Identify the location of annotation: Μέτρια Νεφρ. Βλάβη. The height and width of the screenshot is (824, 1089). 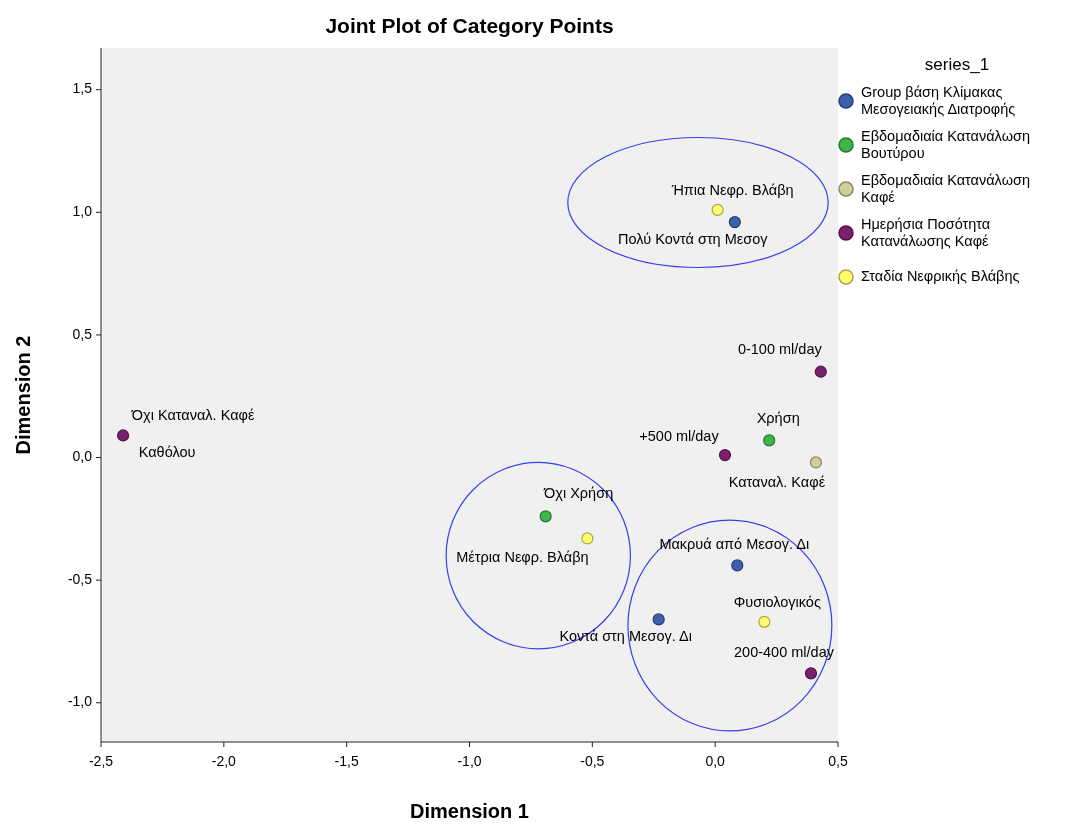
(522, 557).